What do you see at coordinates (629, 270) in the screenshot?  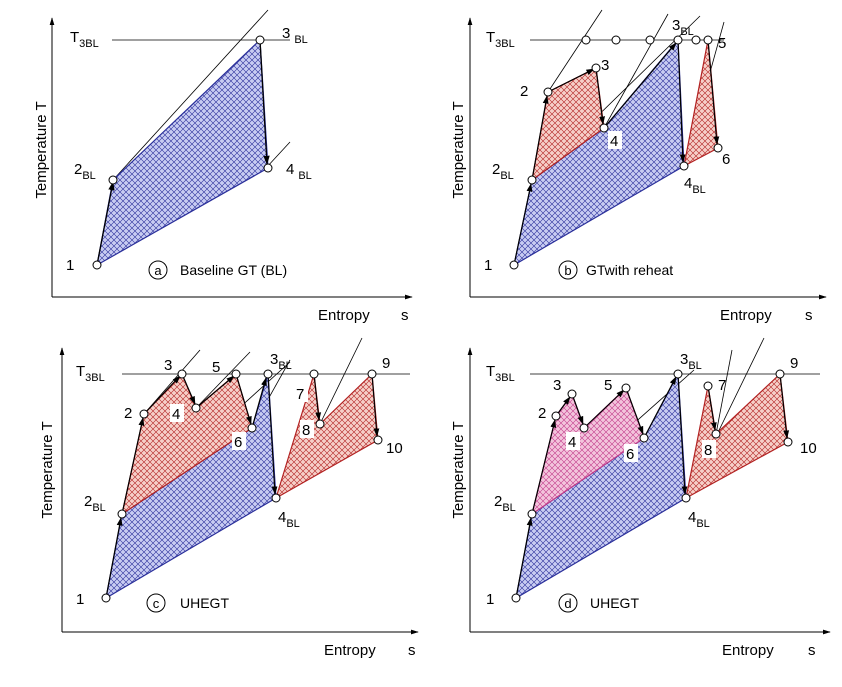 I see `panel-caption: GTwith reheat` at bounding box center [629, 270].